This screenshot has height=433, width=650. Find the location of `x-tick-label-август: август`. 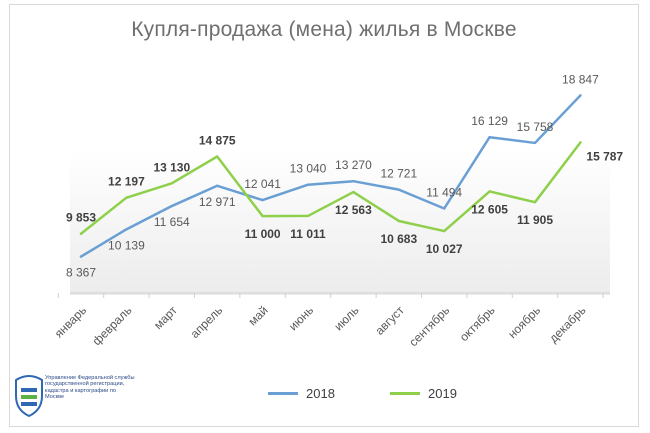

x-tick-label-август: август is located at coordinates (389, 320).